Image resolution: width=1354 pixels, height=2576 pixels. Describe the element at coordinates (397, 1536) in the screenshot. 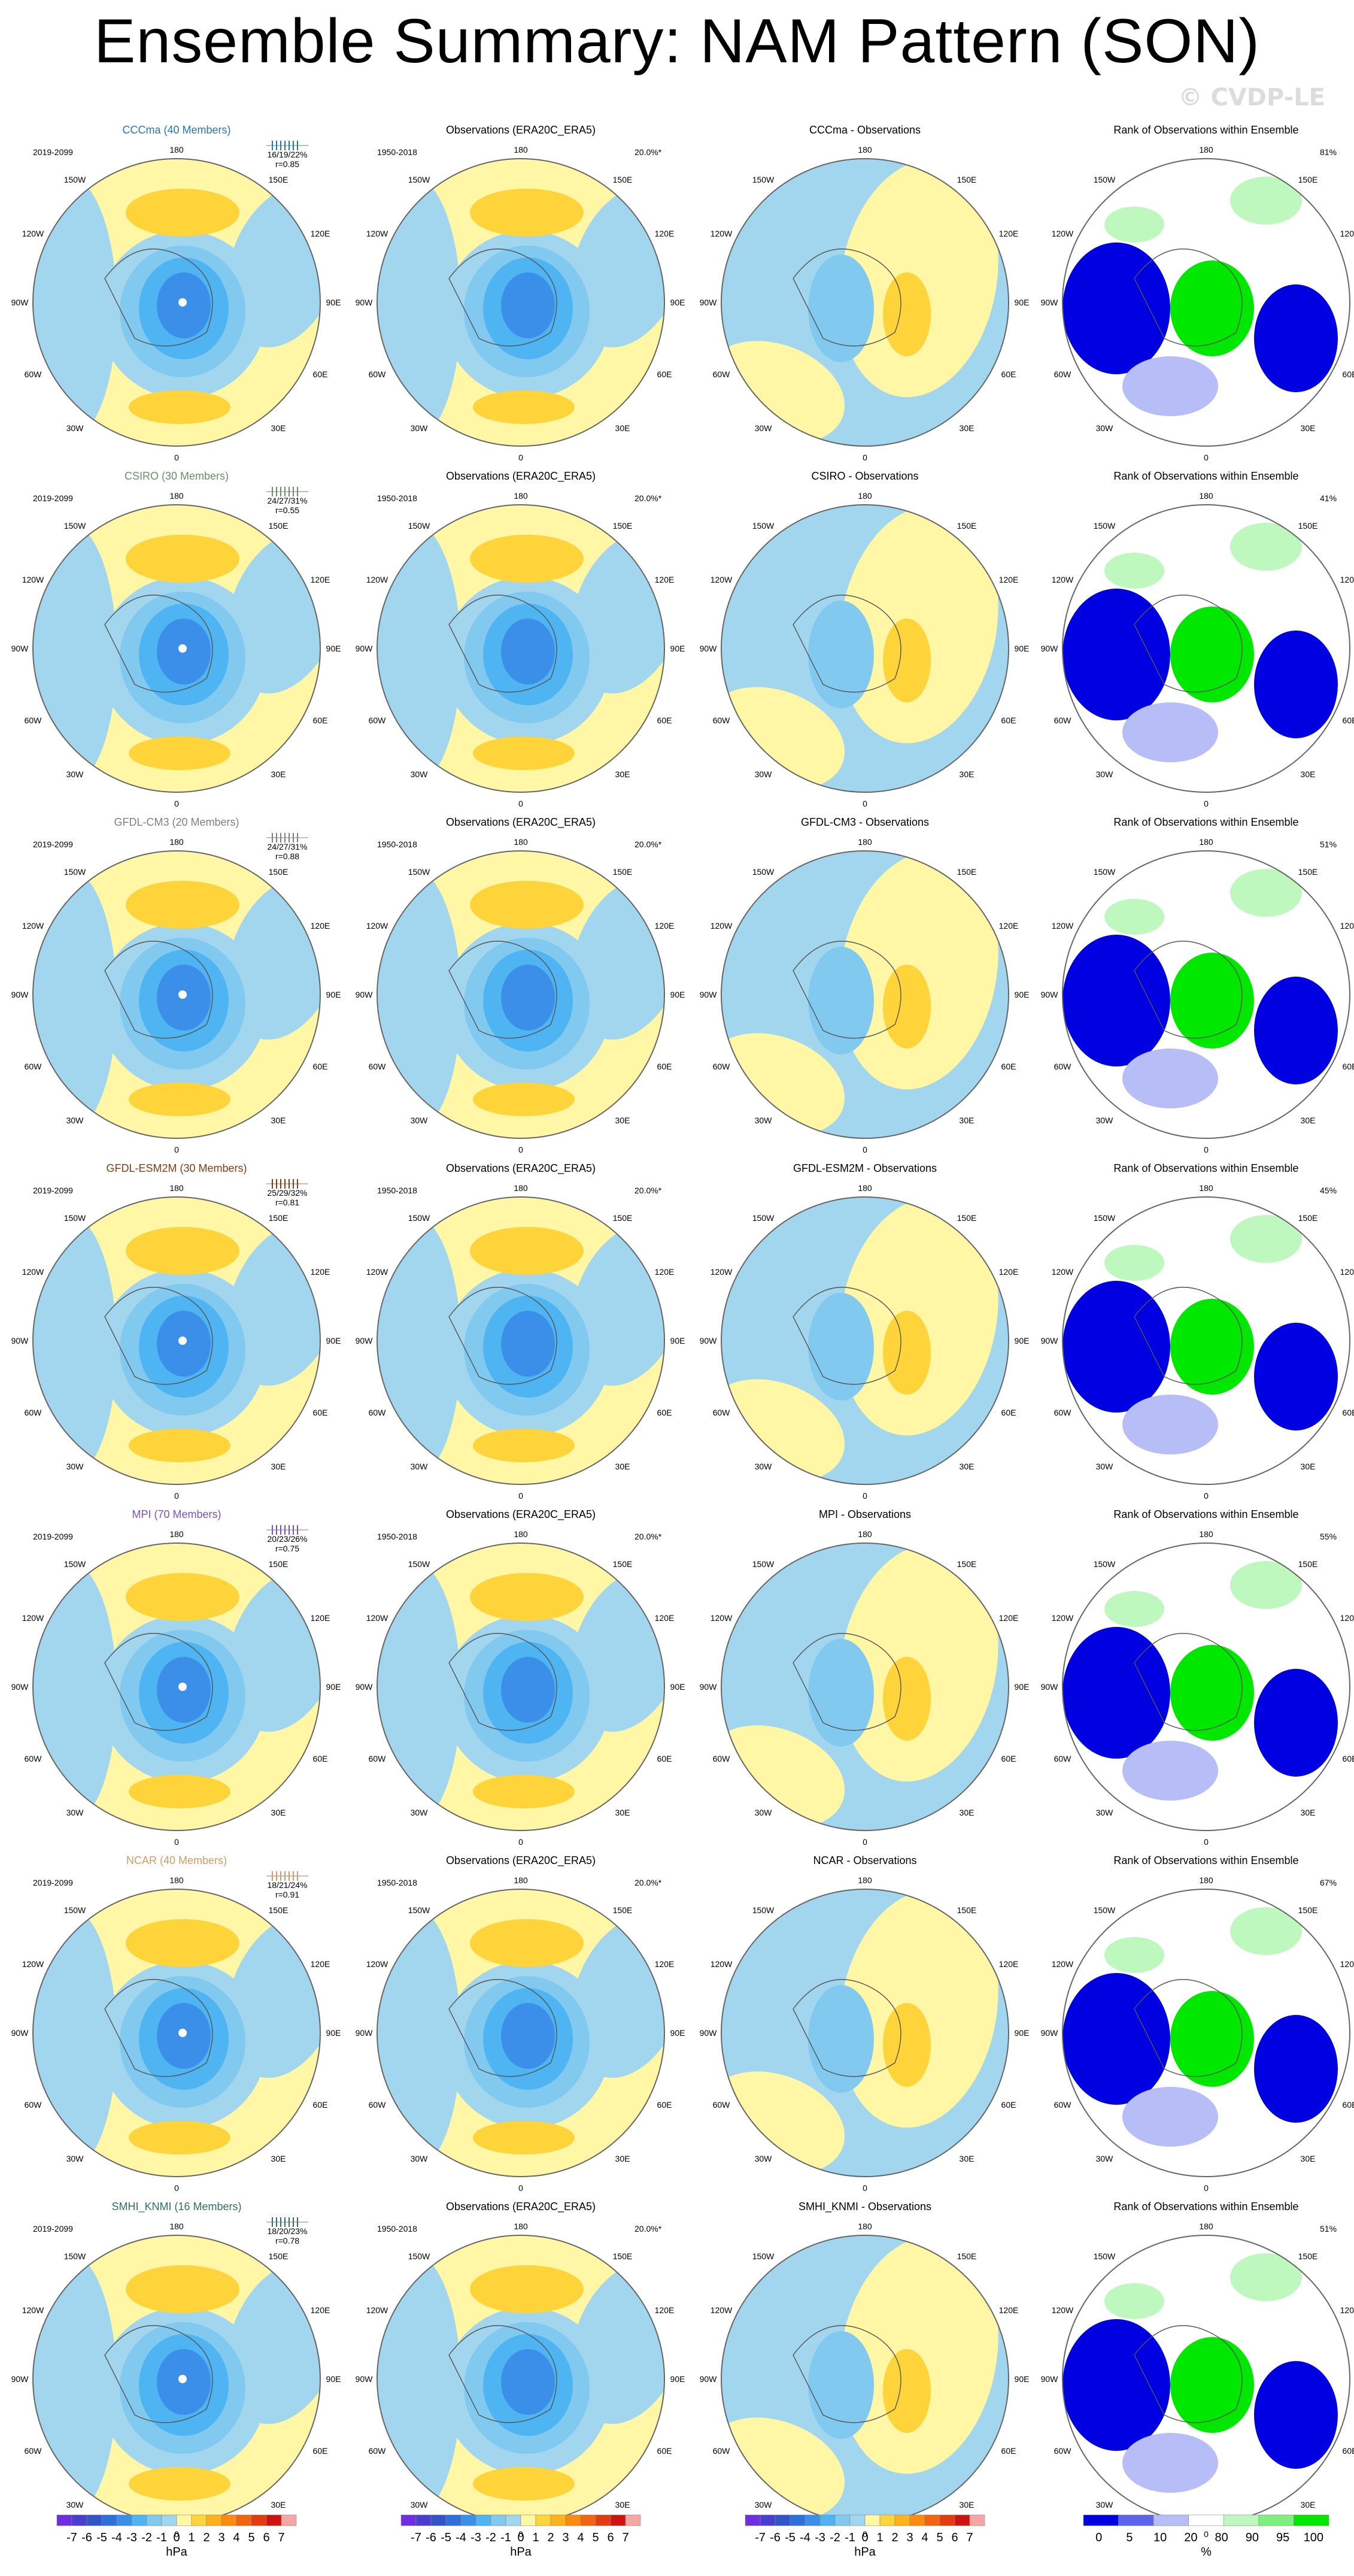

I see `obs-period: 1950-2018` at that location.